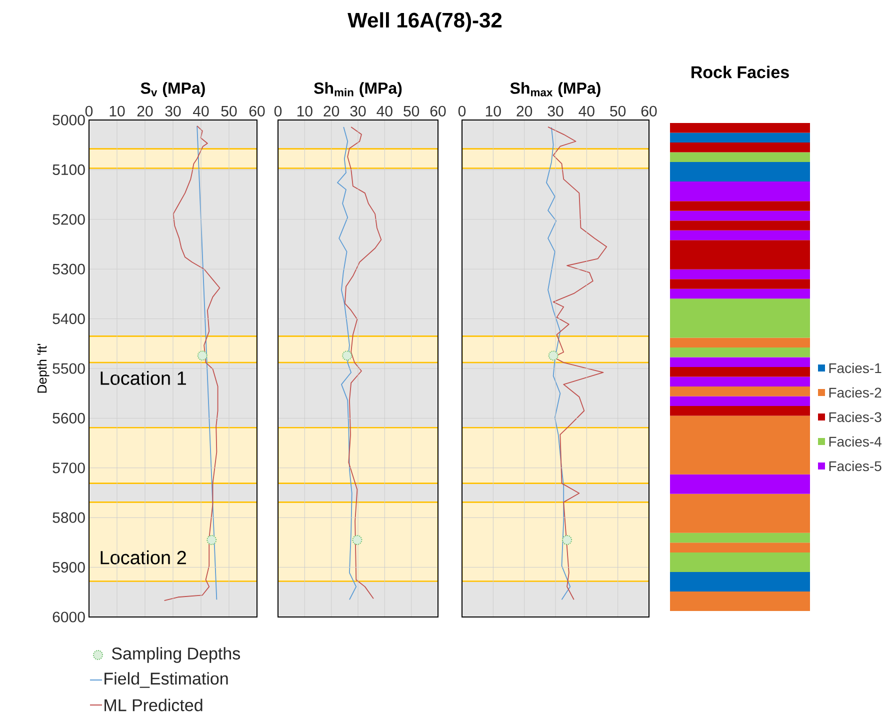 Image resolution: width=895 pixels, height=721 pixels. Describe the element at coordinates (143, 377) in the screenshot. I see `annotation: Location 1` at that location.